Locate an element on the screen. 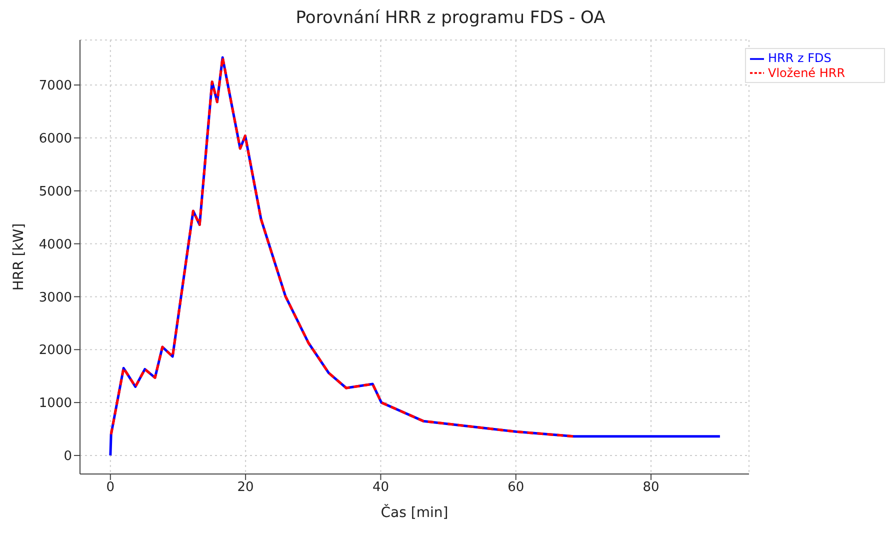  x-tick-label: 20 is located at coordinates (245, 488).